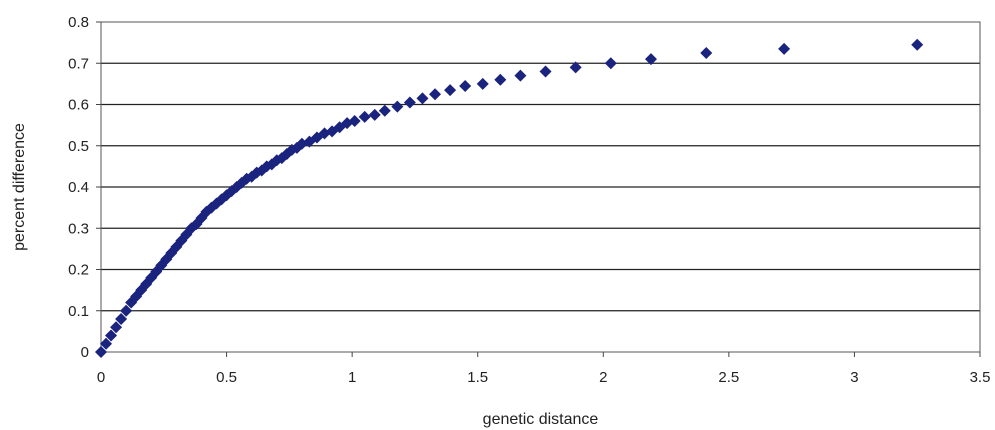 The image size is (995, 430). I want to click on x-axis-title: genetic distance, so click(541, 419).